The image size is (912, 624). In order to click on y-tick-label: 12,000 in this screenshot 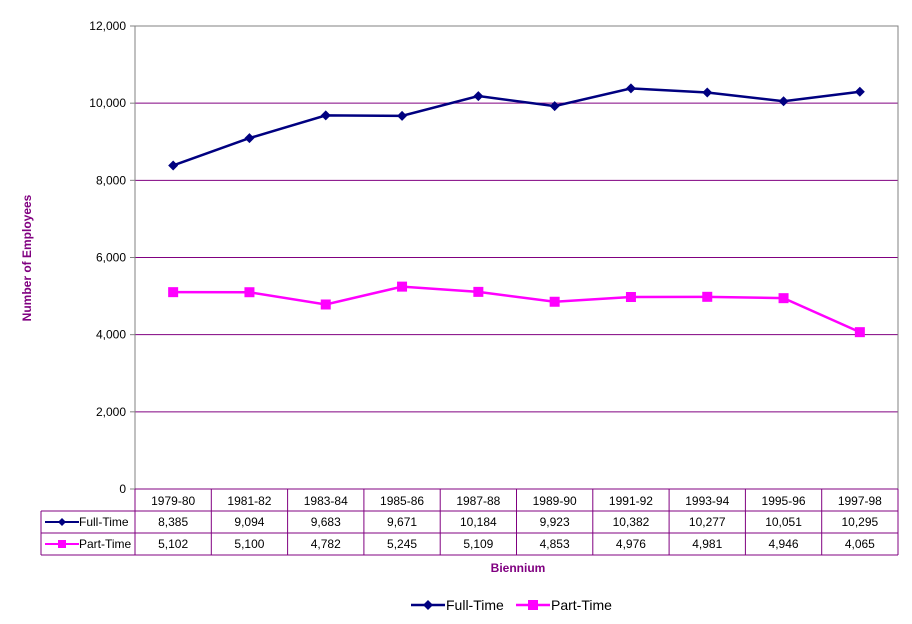, I will do `click(107, 26)`.